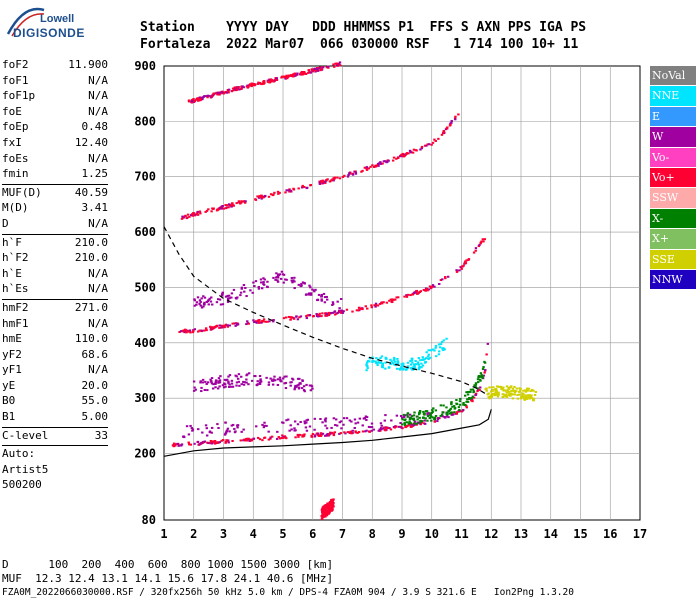 The image size is (700, 600). Describe the element at coordinates (461, 534) in the screenshot. I see `x-tick-label: 11` at that location.